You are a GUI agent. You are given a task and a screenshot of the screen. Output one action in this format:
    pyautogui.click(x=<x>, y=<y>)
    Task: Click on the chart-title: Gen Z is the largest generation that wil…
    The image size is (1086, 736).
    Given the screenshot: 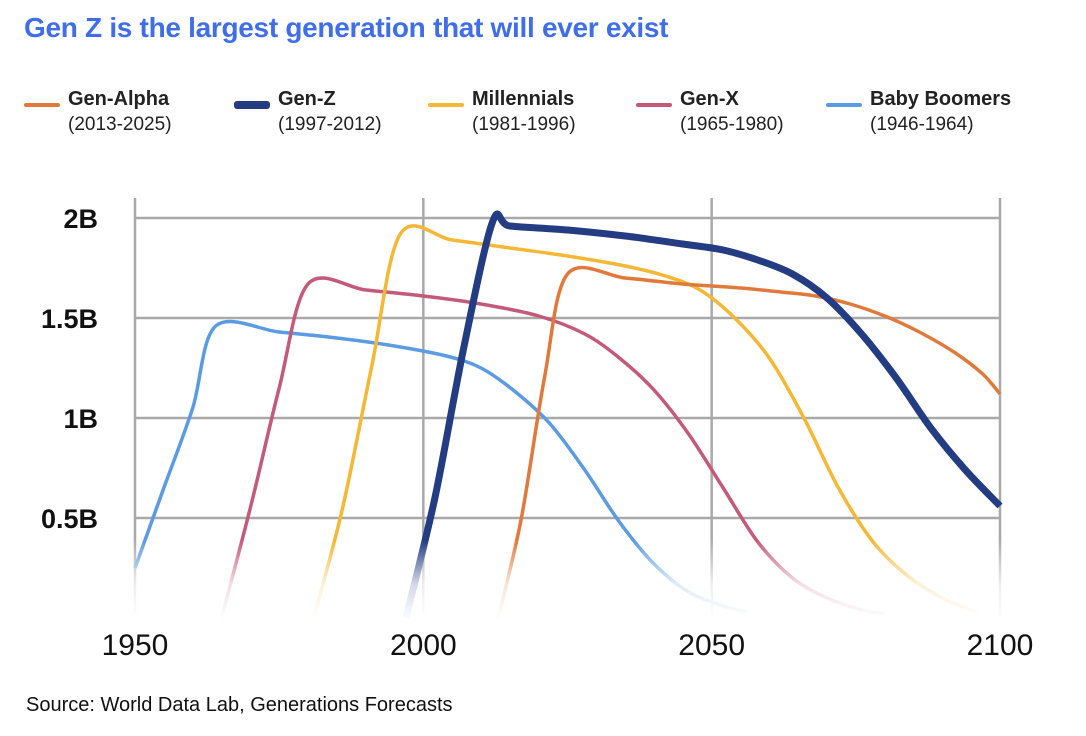 What is the action you would take?
    pyautogui.click(x=346, y=27)
    